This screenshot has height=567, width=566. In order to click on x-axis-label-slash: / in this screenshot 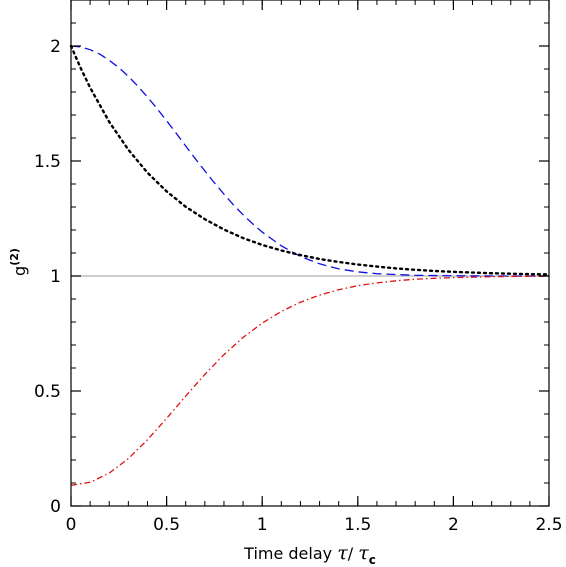, I will do `click(353, 553)`.